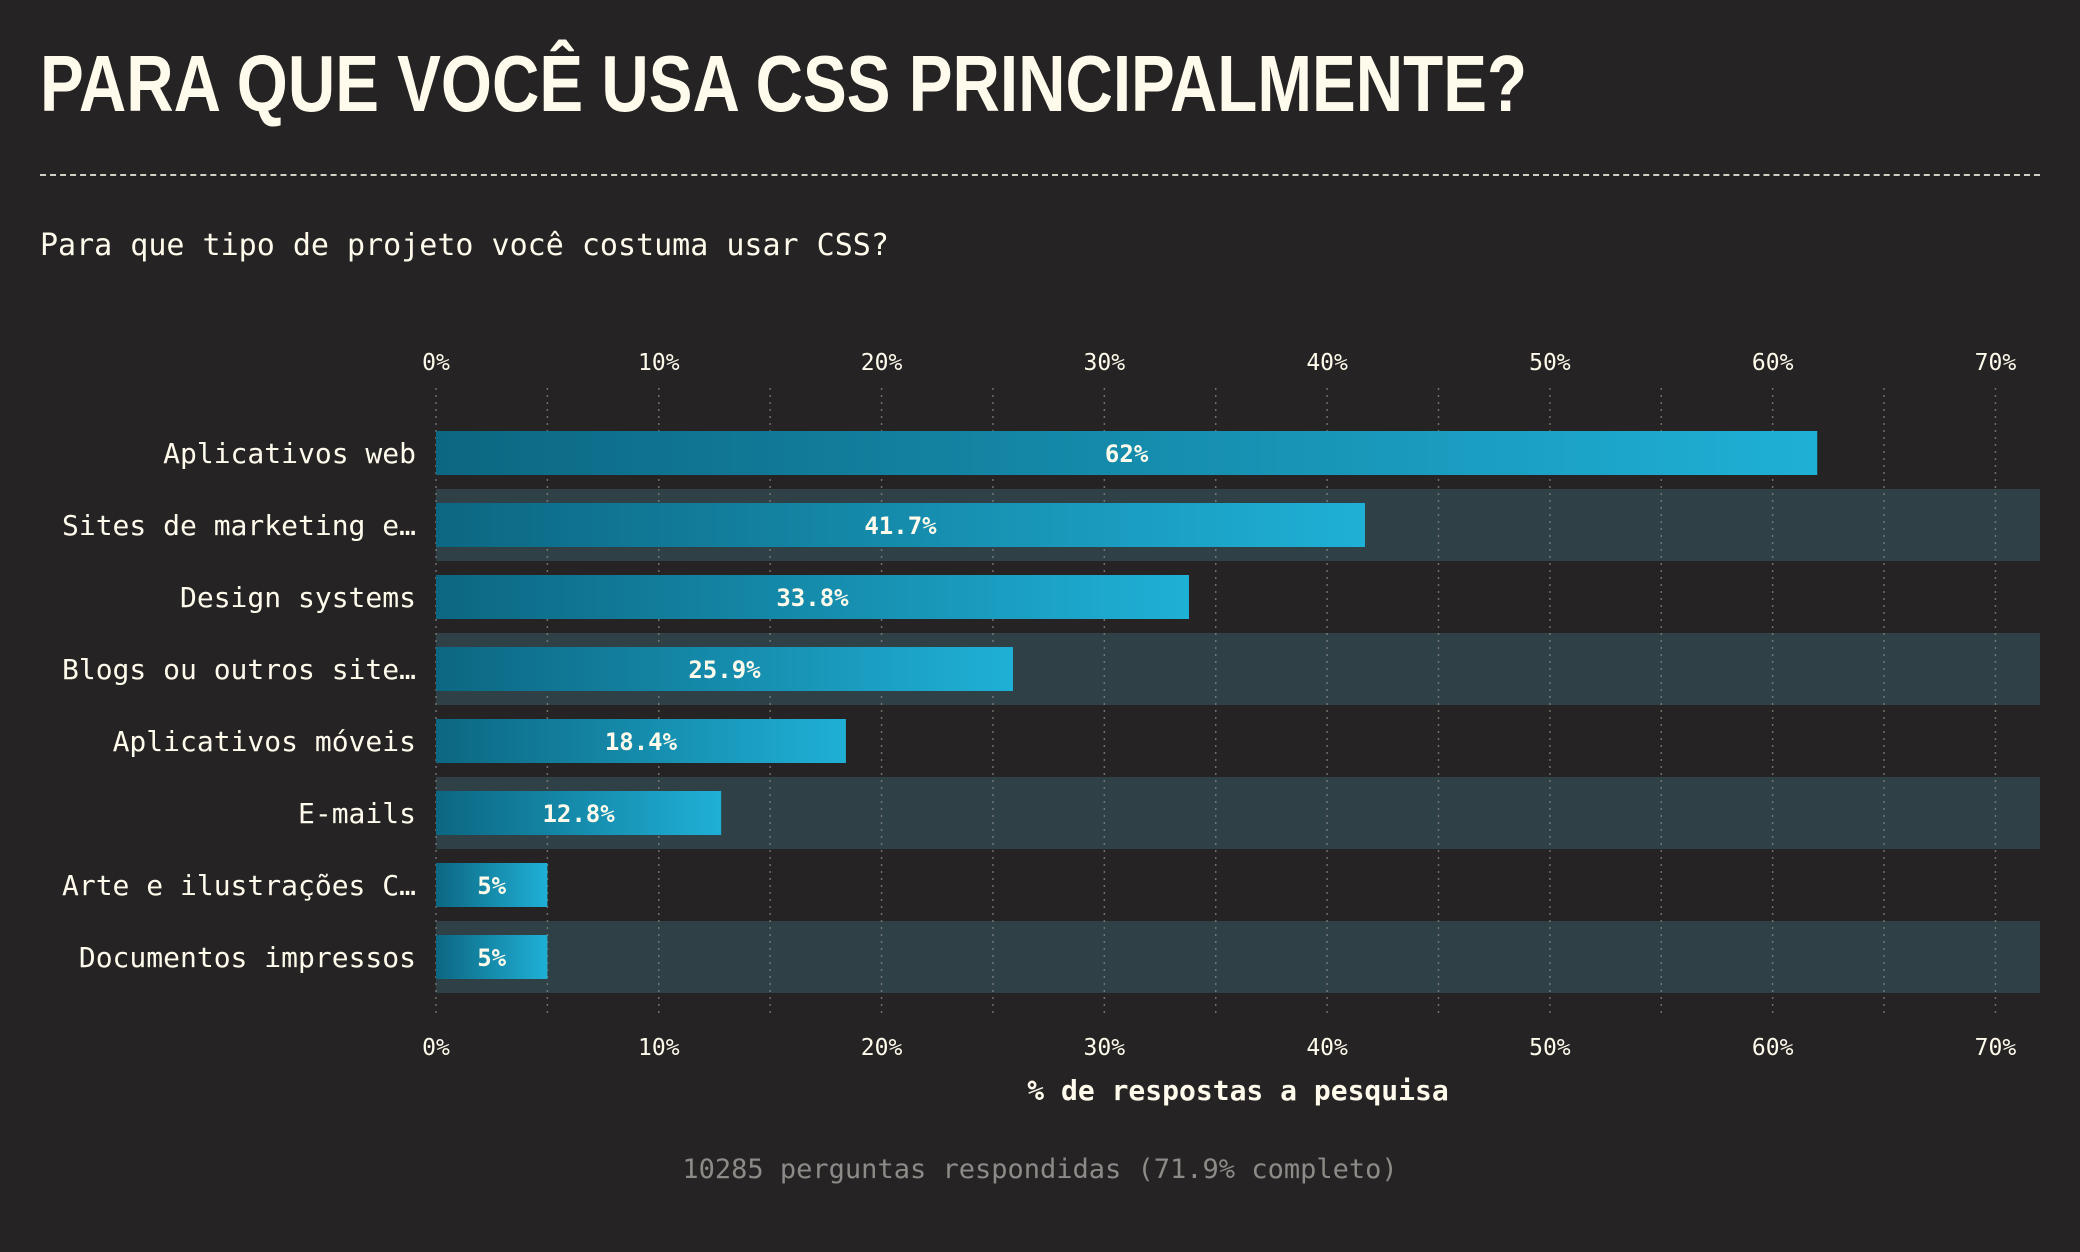 The width and height of the screenshot is (2080, 1252). I want to click on bar-value-labels: 62% 41.7% 33.8% 25.9% 18.4% 12.8% 5% 5%, so click(813, 706).